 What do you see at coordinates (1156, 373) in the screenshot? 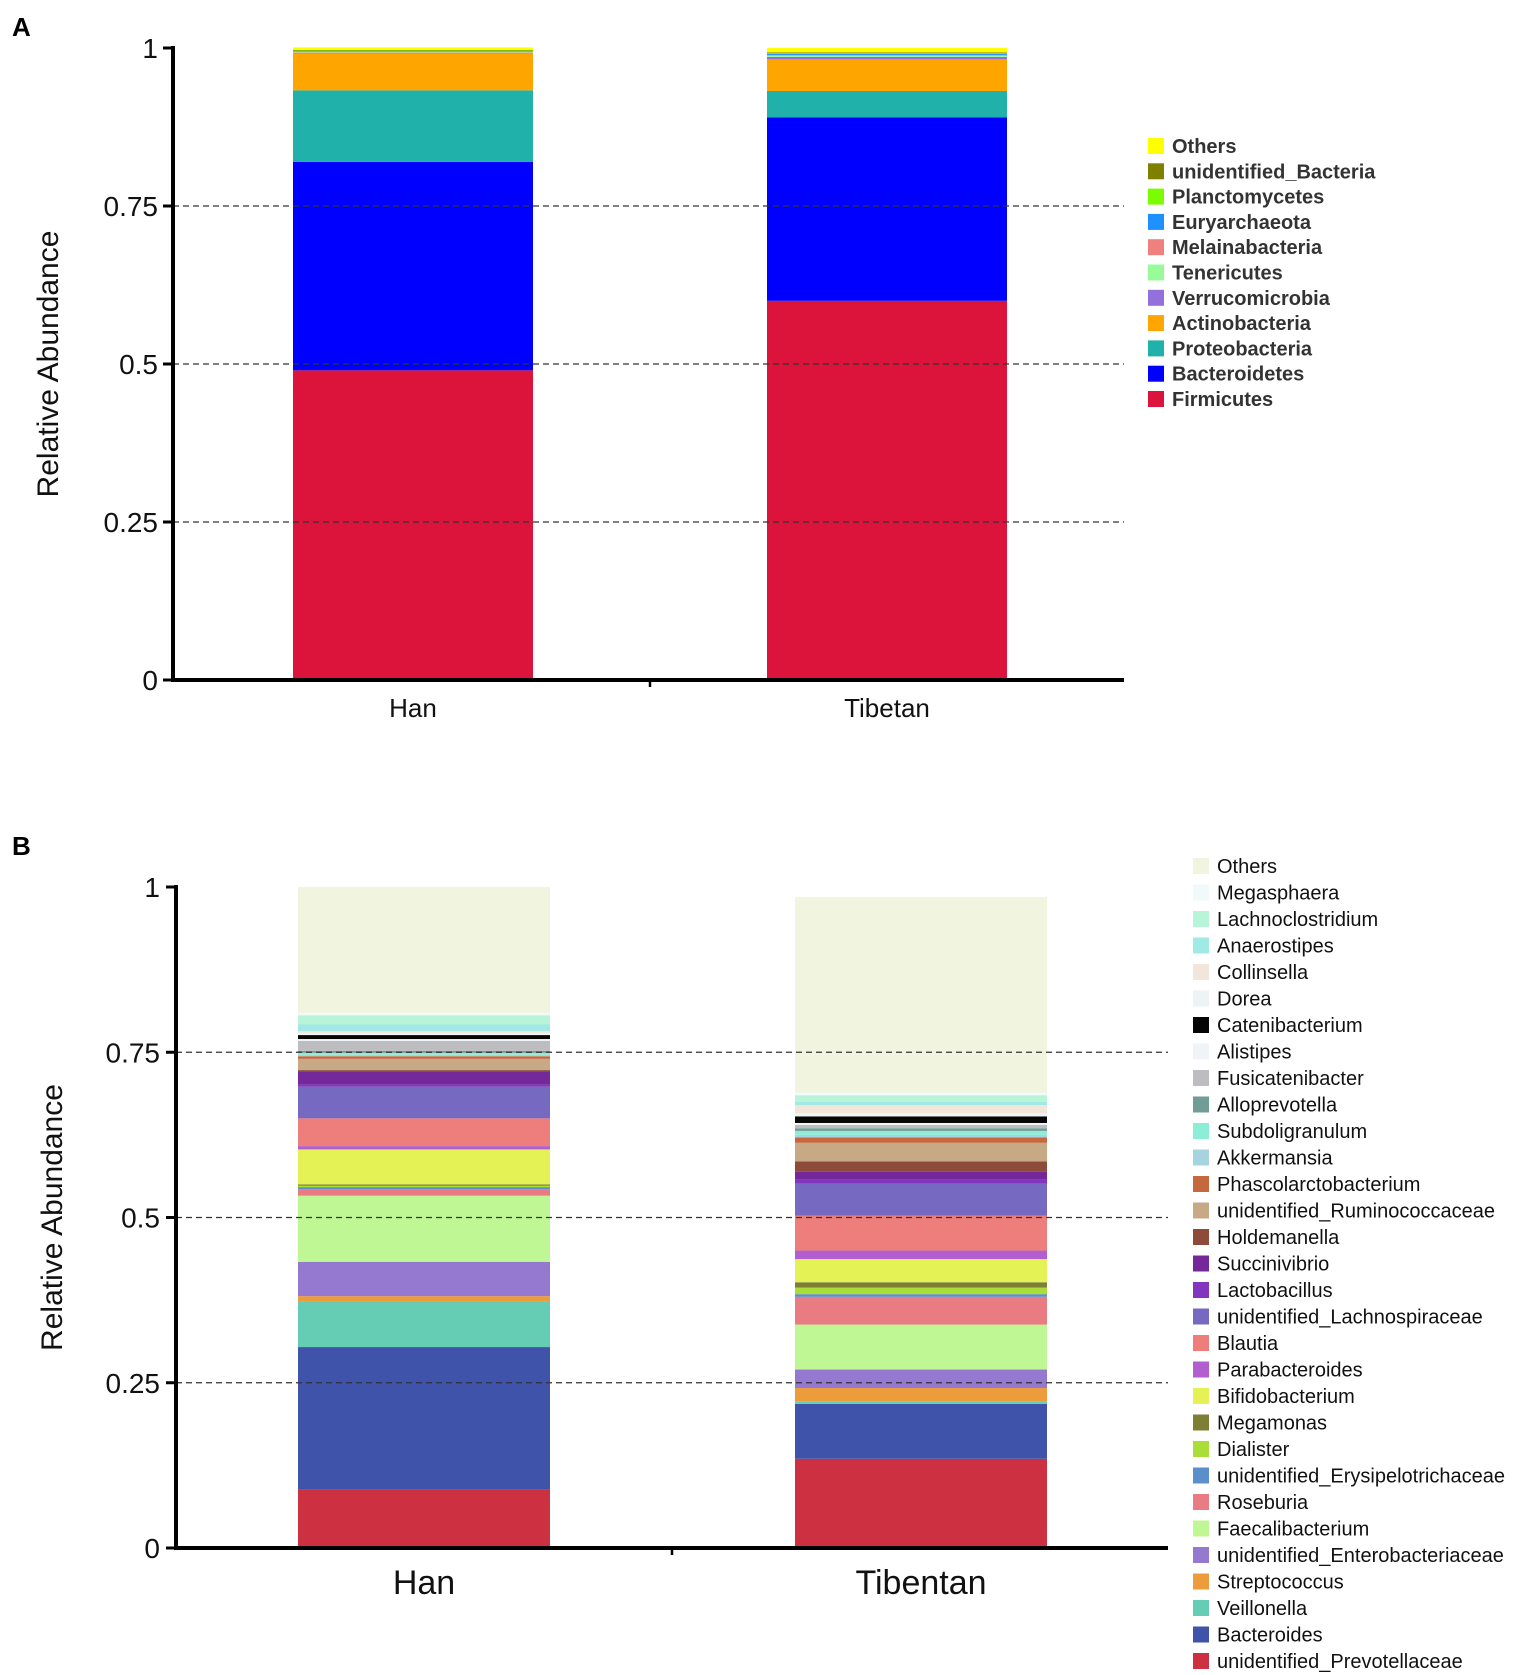
I see `legend-swatch-bacteroidetes` at bounding box center [1156, 373].